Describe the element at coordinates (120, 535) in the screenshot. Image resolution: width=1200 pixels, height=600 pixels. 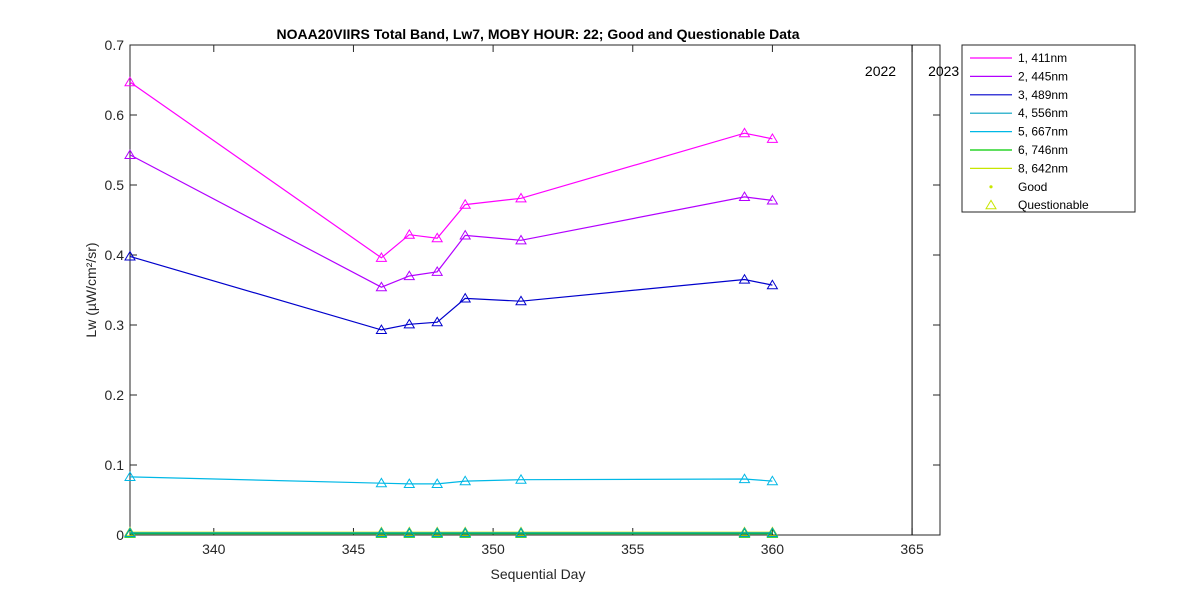
I see `y-tick-label: 0` at that location.